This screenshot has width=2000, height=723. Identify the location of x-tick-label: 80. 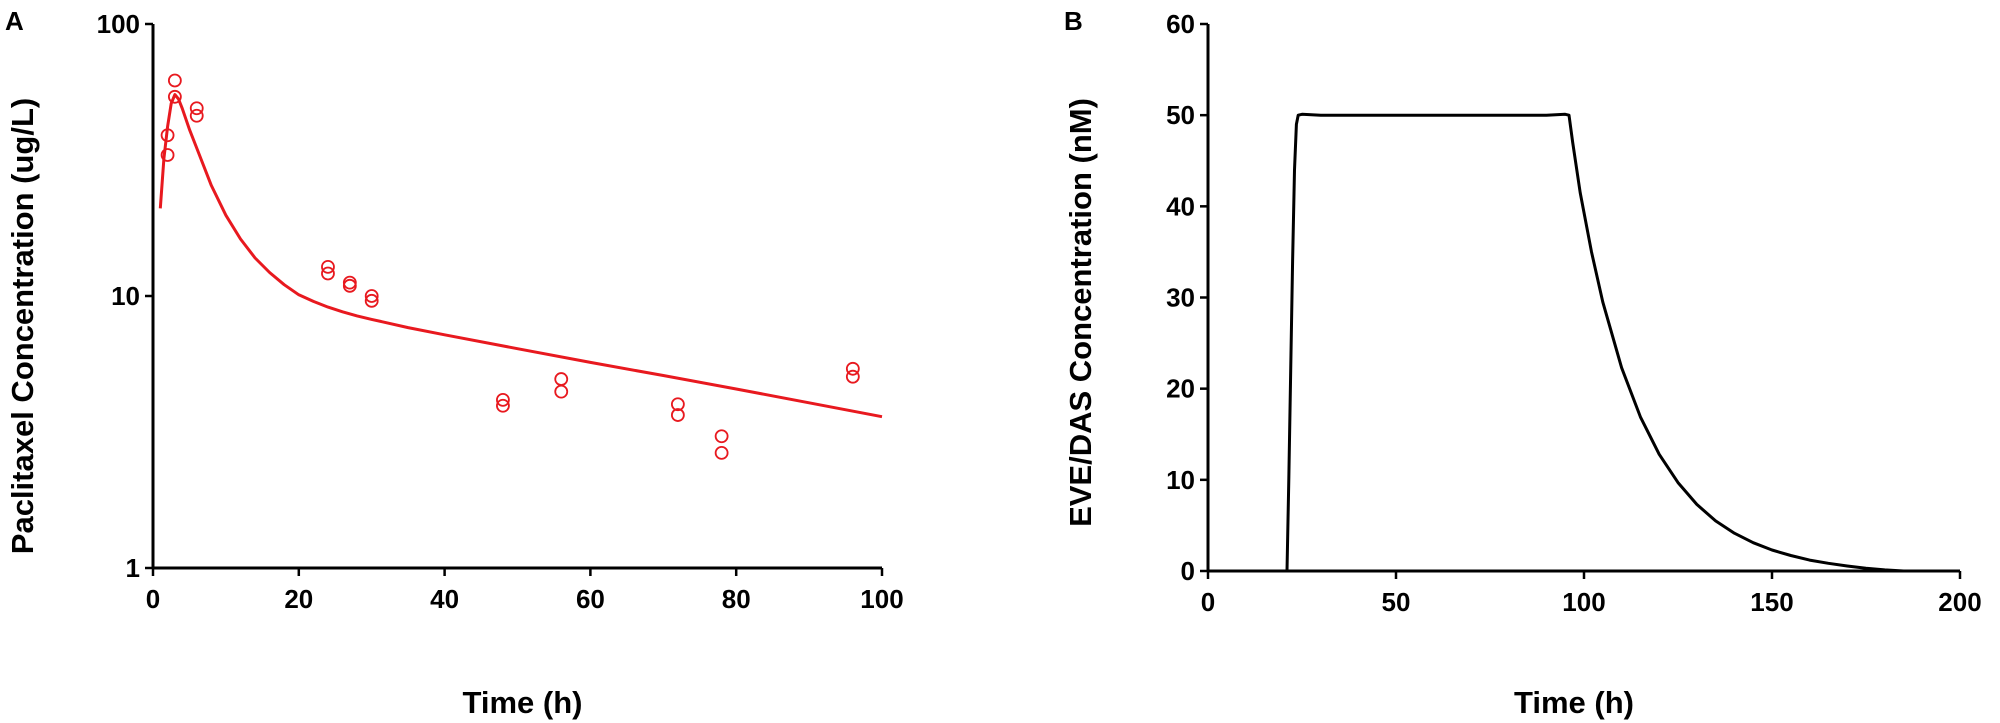
(736, 599).